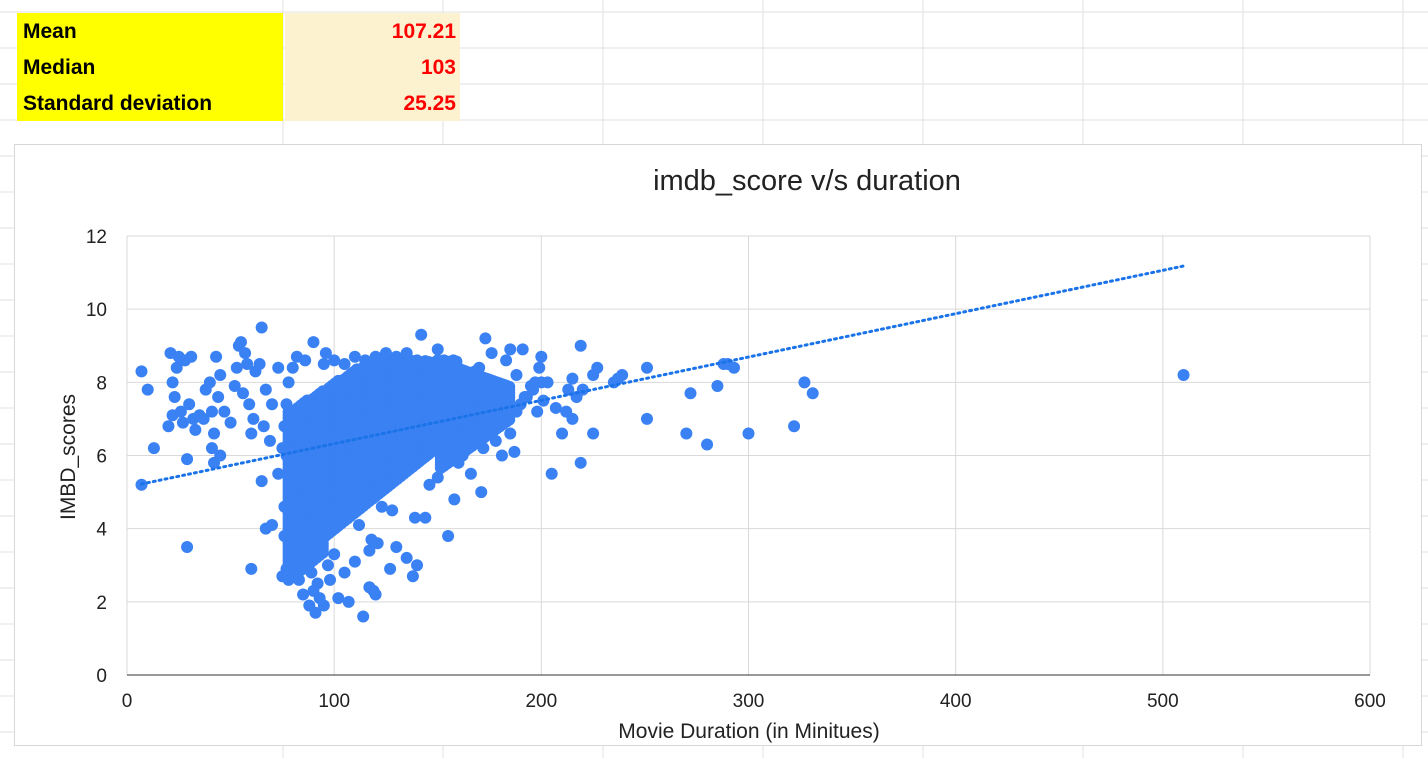 Image resolution: width=1428 pixels, height=758 pixels. Describe the element at coordinates (150, 103) in the screenshot. I see `stat-label-std: Standard deviation` at that location.